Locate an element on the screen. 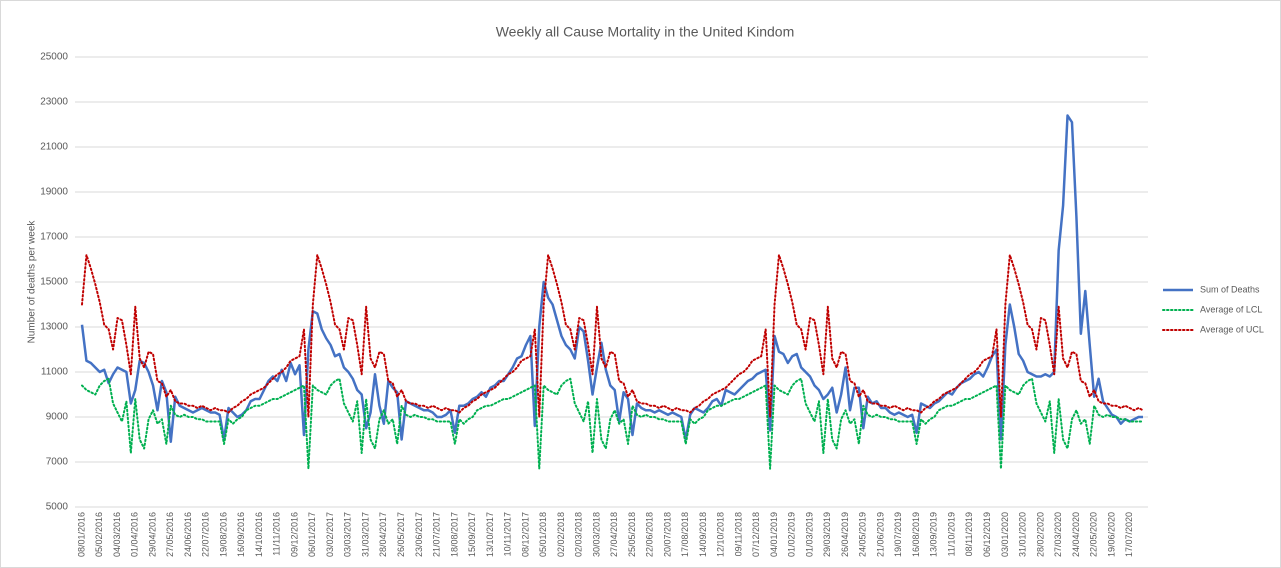  x-tick-label: 31/01/2020 is located at coordinates (1023, 534).